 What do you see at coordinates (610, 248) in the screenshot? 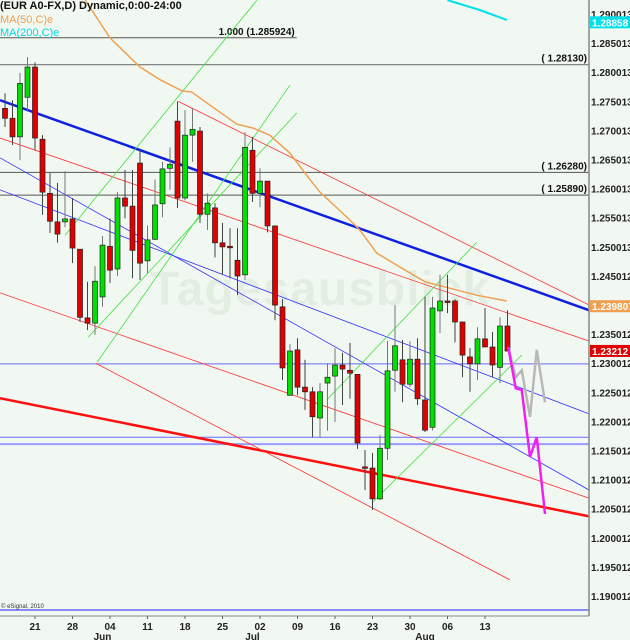
I see `y-tick-label: 1.250013` at bounding box center [610, 248].